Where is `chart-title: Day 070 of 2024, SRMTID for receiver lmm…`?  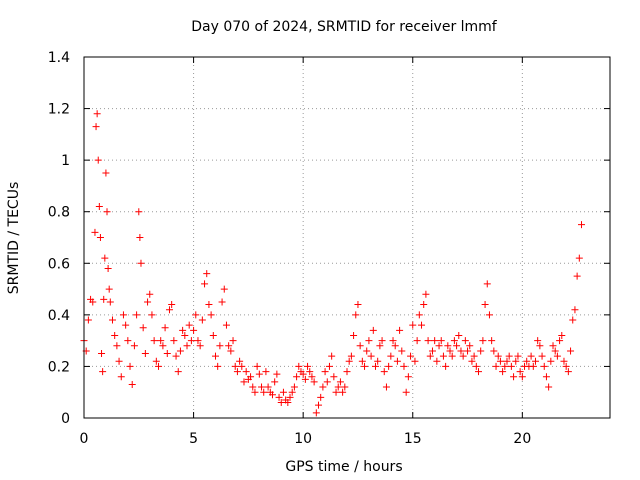
chart-title: Day 070 of 2024, SRMTID for receiver lmm… is located at coordinates (344, 27).